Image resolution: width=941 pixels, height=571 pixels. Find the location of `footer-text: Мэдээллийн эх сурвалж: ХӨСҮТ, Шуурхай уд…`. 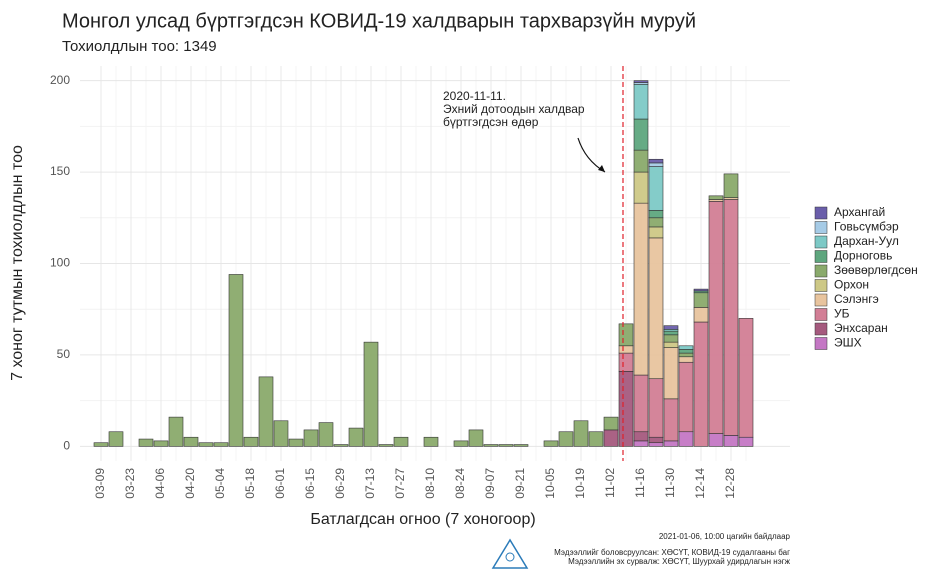

footer-text: Мэдээллийн эх сурвалж: ХӨСҮТ, Шуурхай уд… is located at coordinates (679, 561).